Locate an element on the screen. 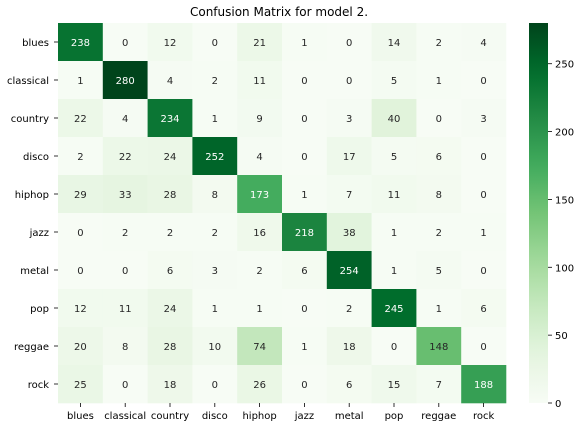 This screenshot has height=427, width=583. y-tick-label: jazz is located at coordinates (39, 233).